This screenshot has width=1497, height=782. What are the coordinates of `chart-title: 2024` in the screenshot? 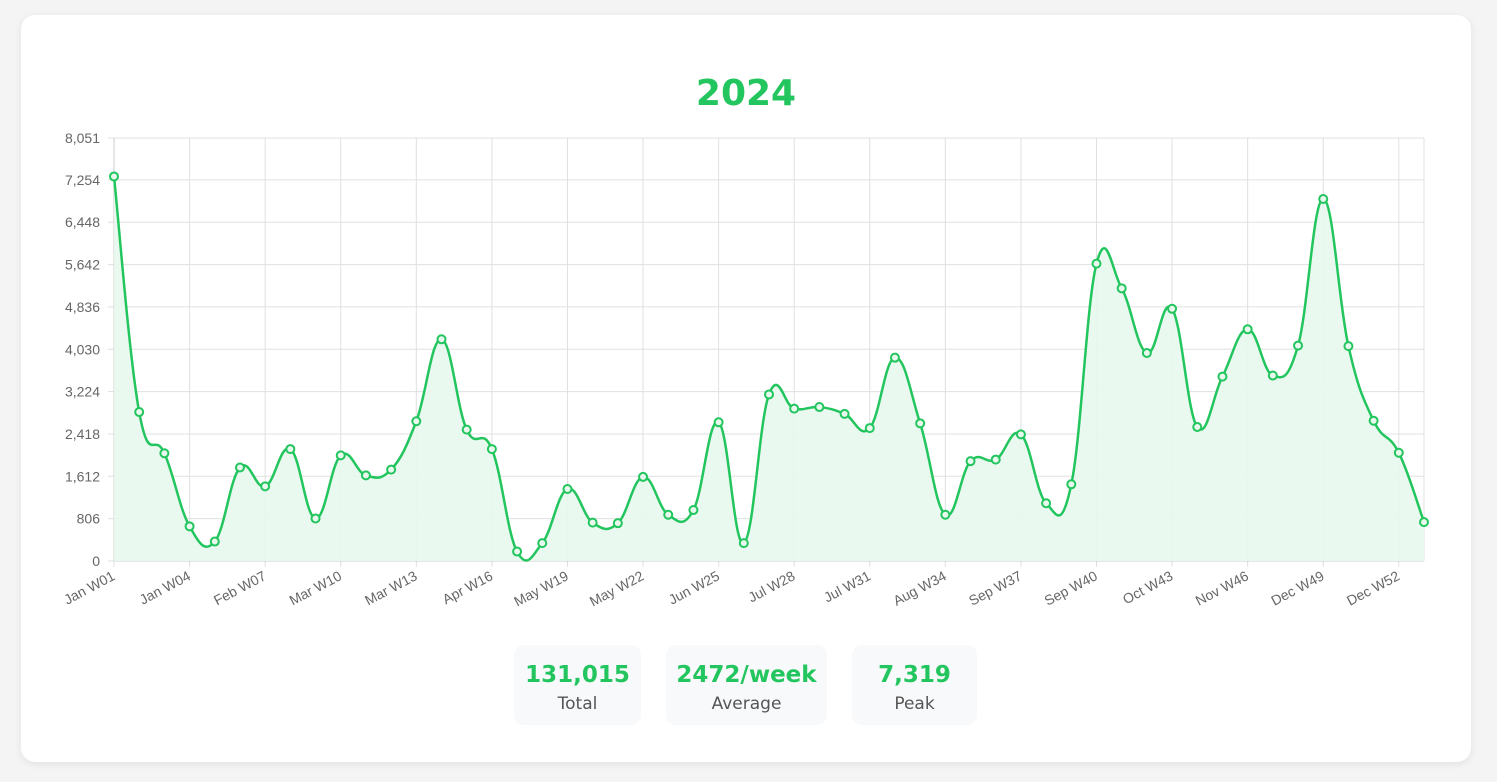 It's located at (746, 93).